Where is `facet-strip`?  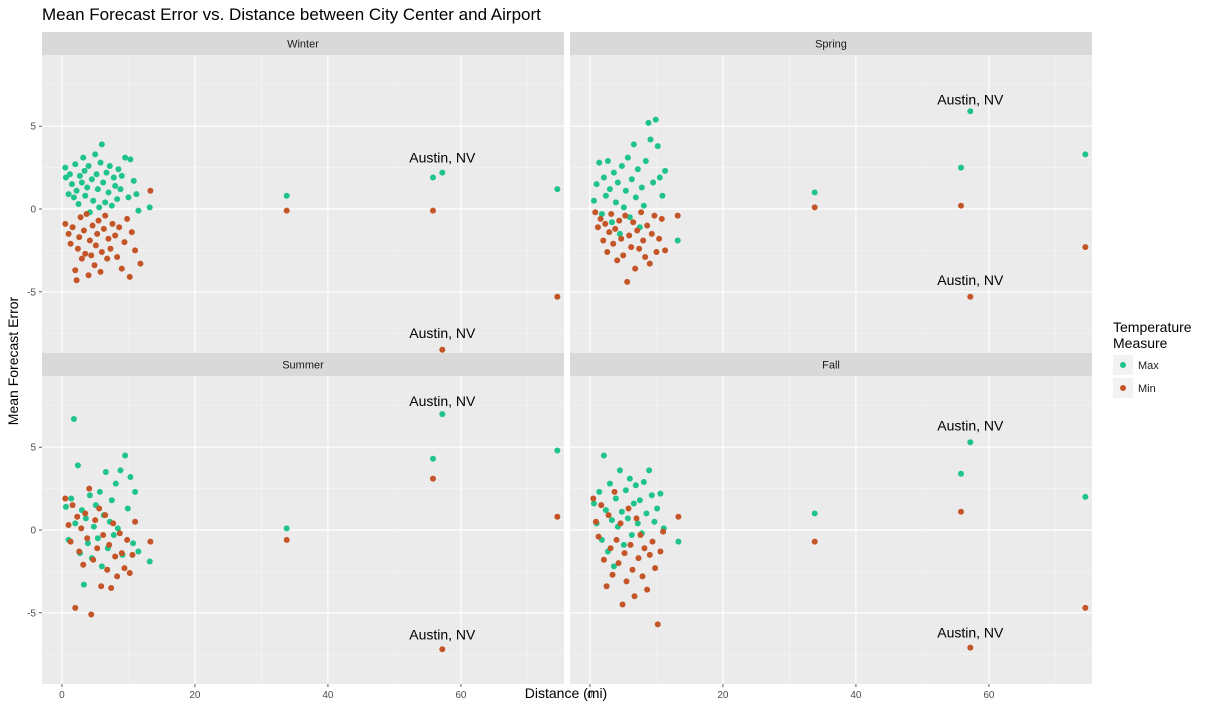
facet-strip is located at coordinates (303, 43).